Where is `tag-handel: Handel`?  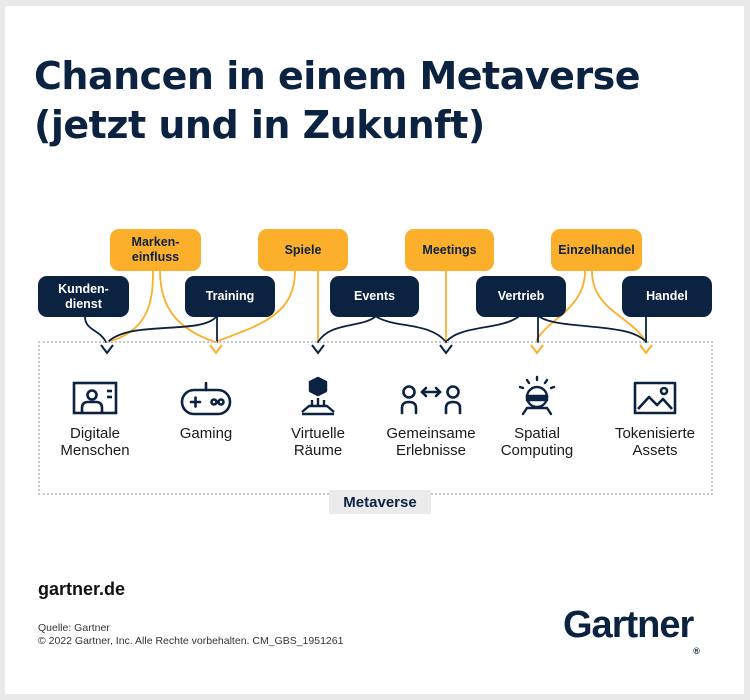
tag-handel: Handel is located at coordinates (667, 296).